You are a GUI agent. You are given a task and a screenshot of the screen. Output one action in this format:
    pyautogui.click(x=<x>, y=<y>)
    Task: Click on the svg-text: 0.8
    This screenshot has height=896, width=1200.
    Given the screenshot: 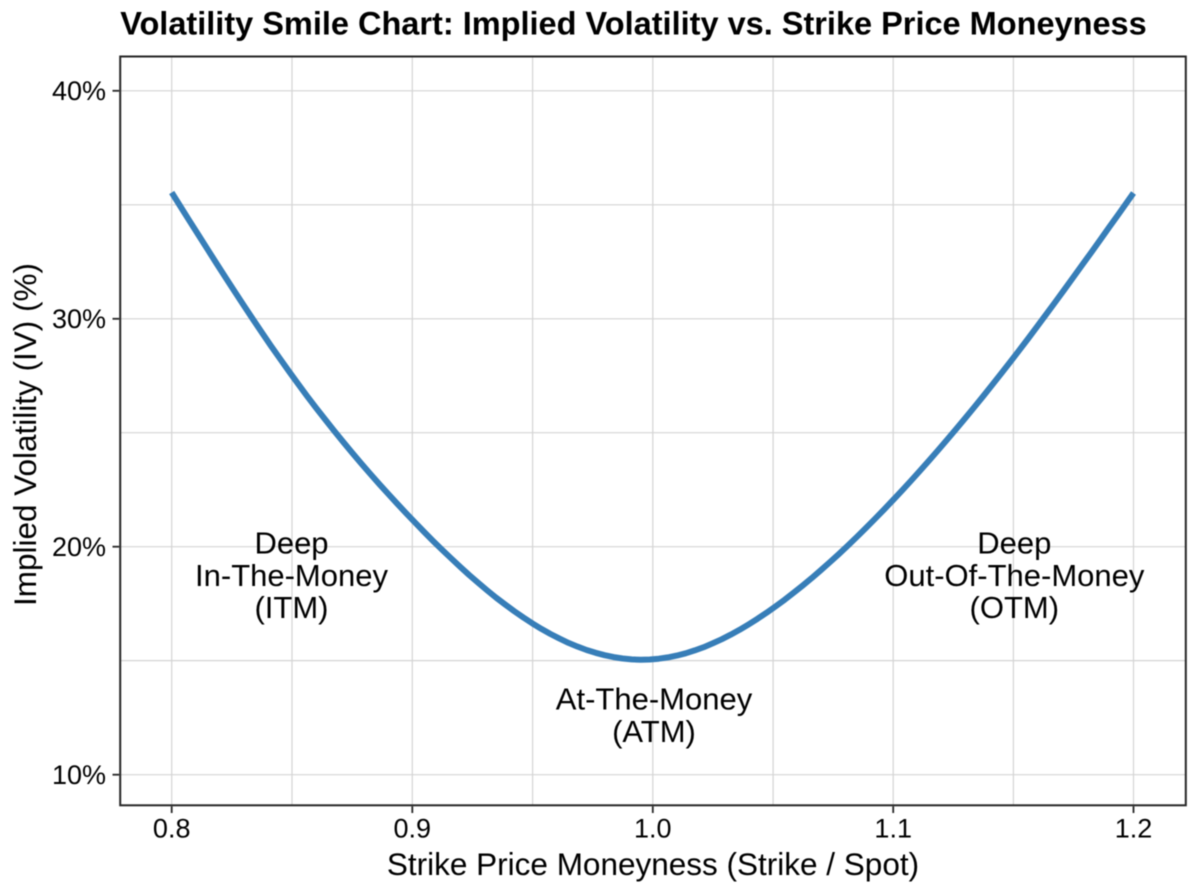 What is the action you would take?
    pyautogui.click(x=172, y=828)
    